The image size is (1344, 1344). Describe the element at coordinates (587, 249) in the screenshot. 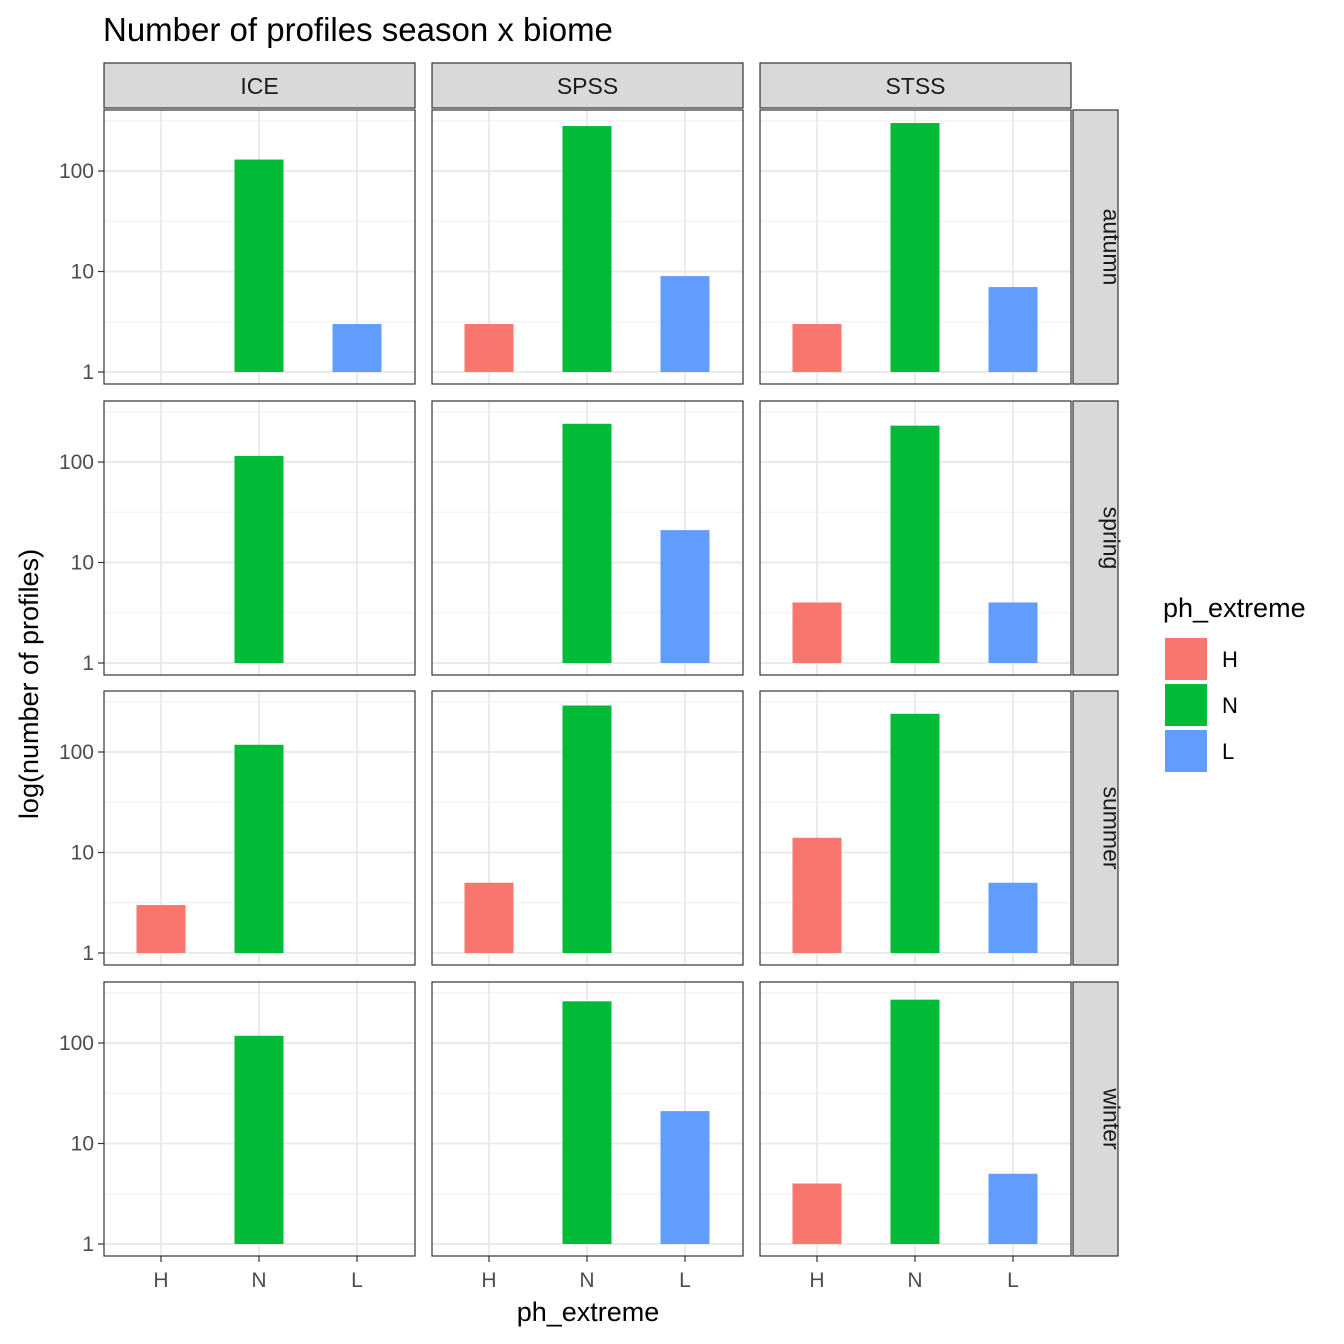

I see `bar-autumn-SPSS-N` at that location.